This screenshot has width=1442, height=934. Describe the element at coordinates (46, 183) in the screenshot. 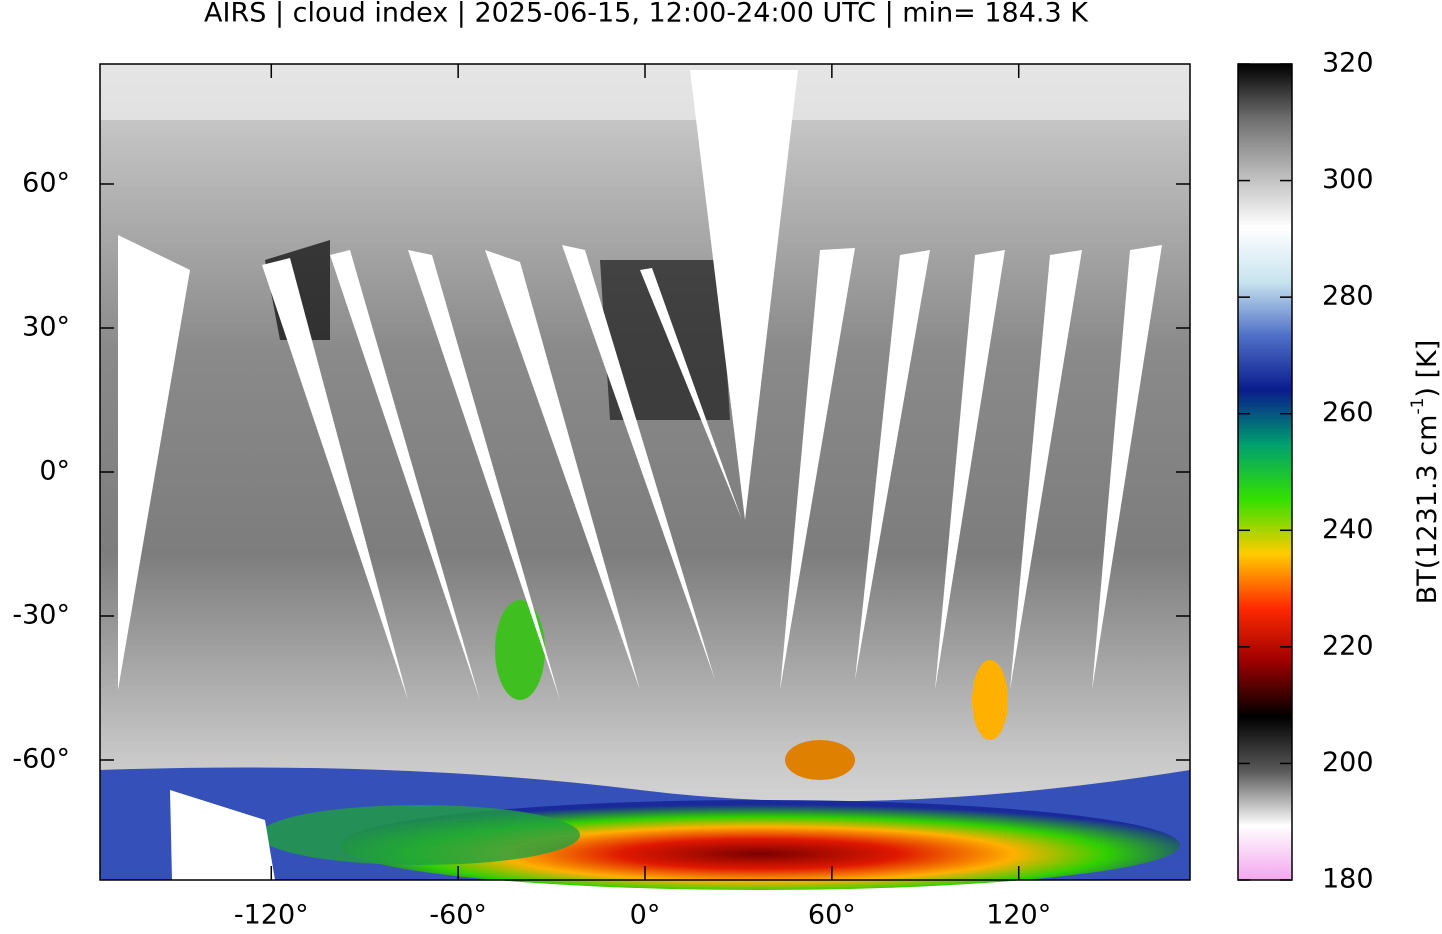

I see `y-tick-label: 60°` at that location.